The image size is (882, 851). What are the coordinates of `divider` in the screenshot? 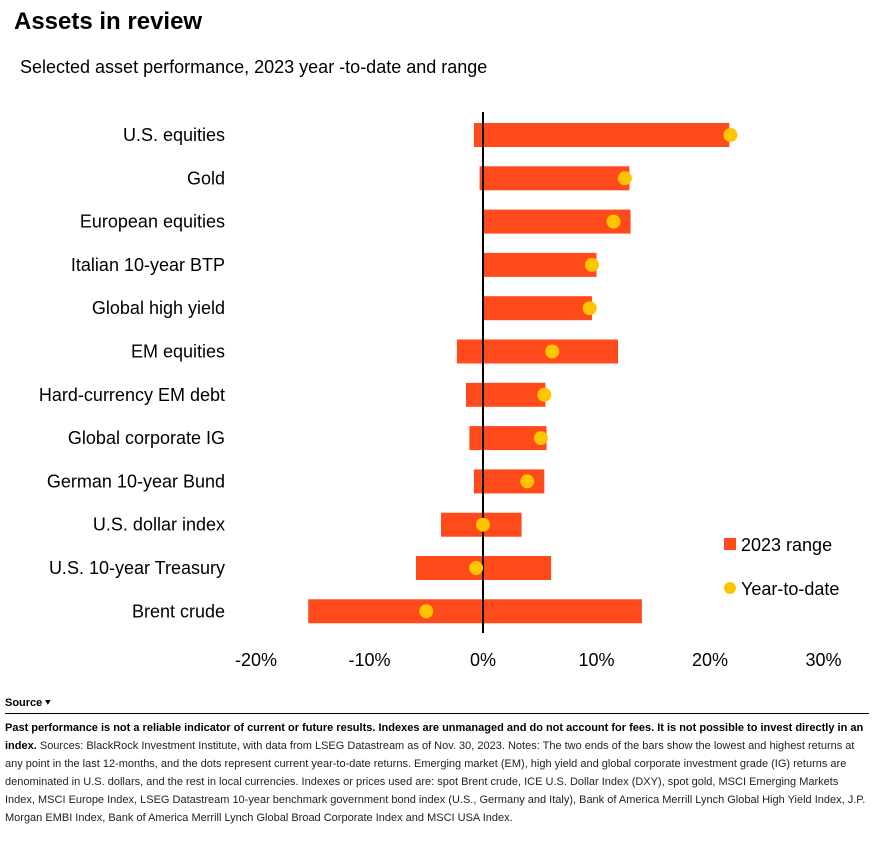 It's located at (437, 713).